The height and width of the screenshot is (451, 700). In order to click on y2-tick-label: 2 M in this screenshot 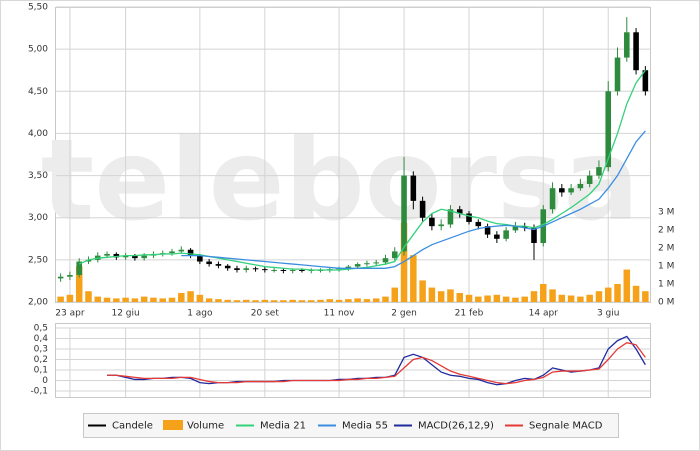, I will do `click(666, 230)`.